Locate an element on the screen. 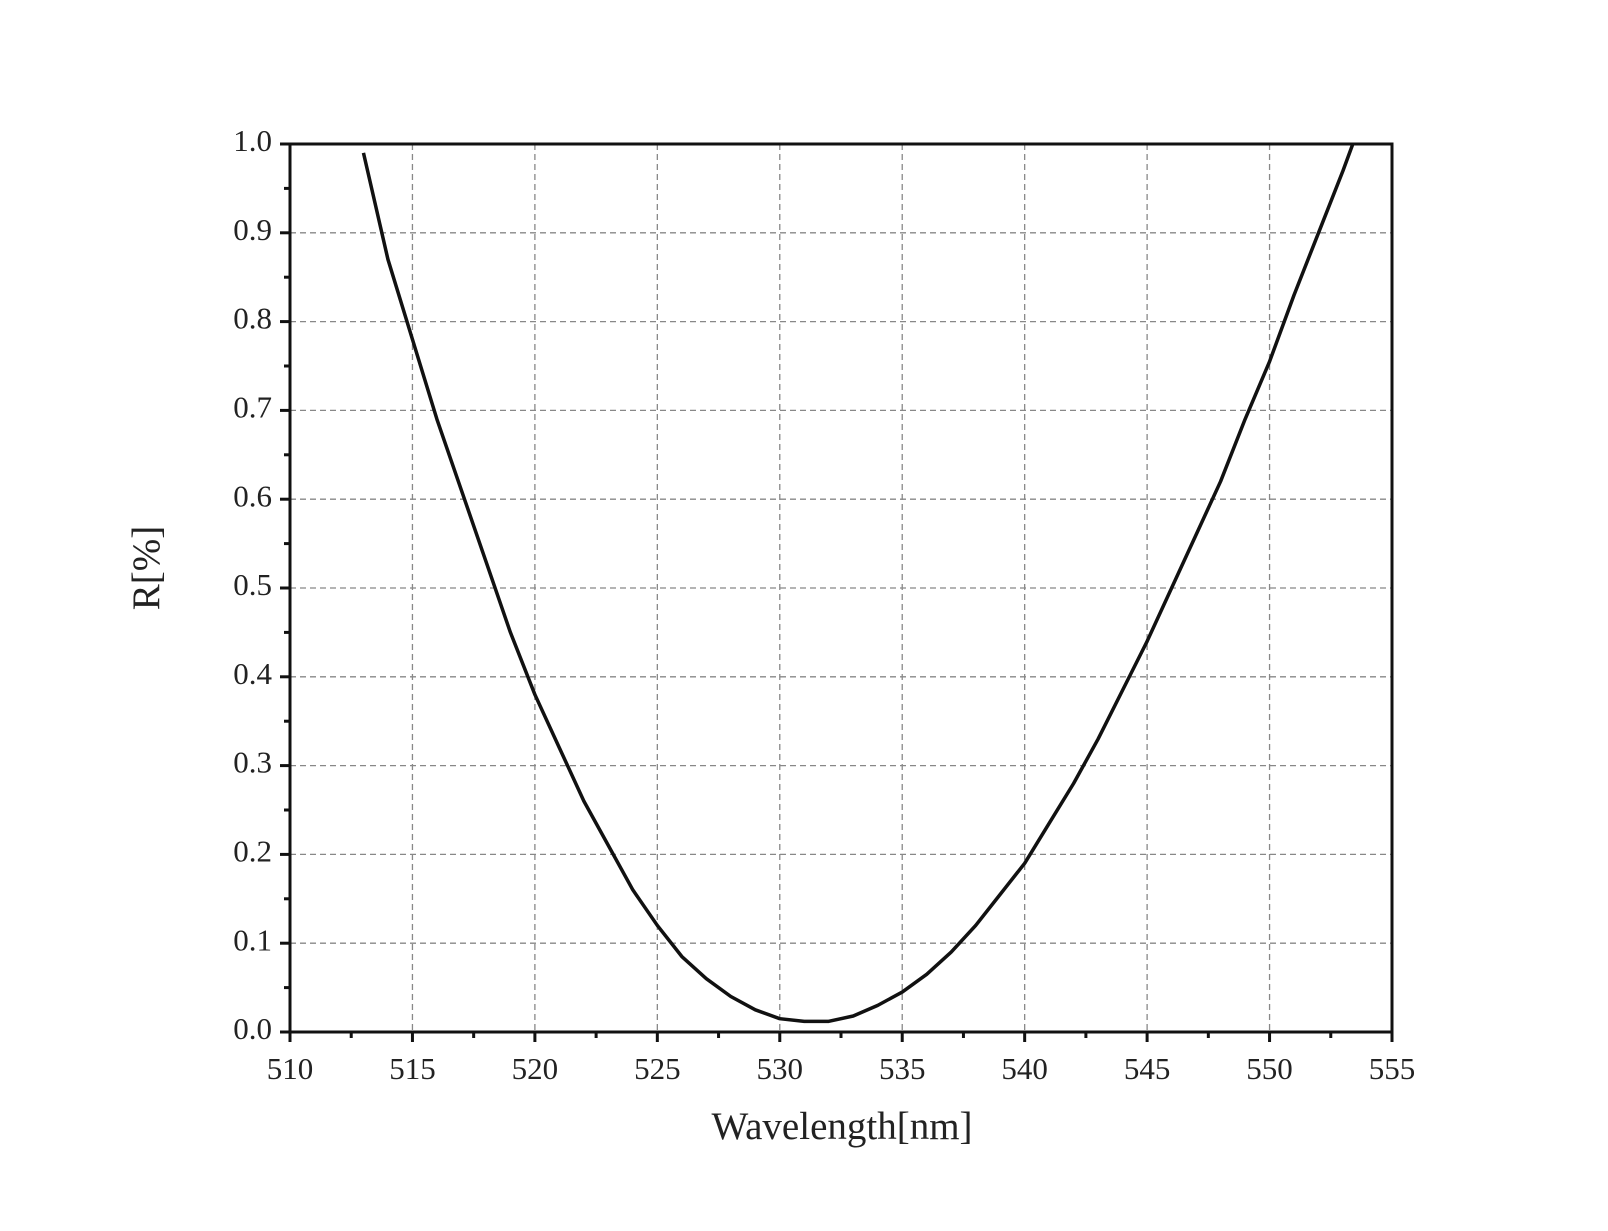 The height and width of the screenshot is (1231, 1608). y-axis-label: R[%] is located at coordinates (146, 568).